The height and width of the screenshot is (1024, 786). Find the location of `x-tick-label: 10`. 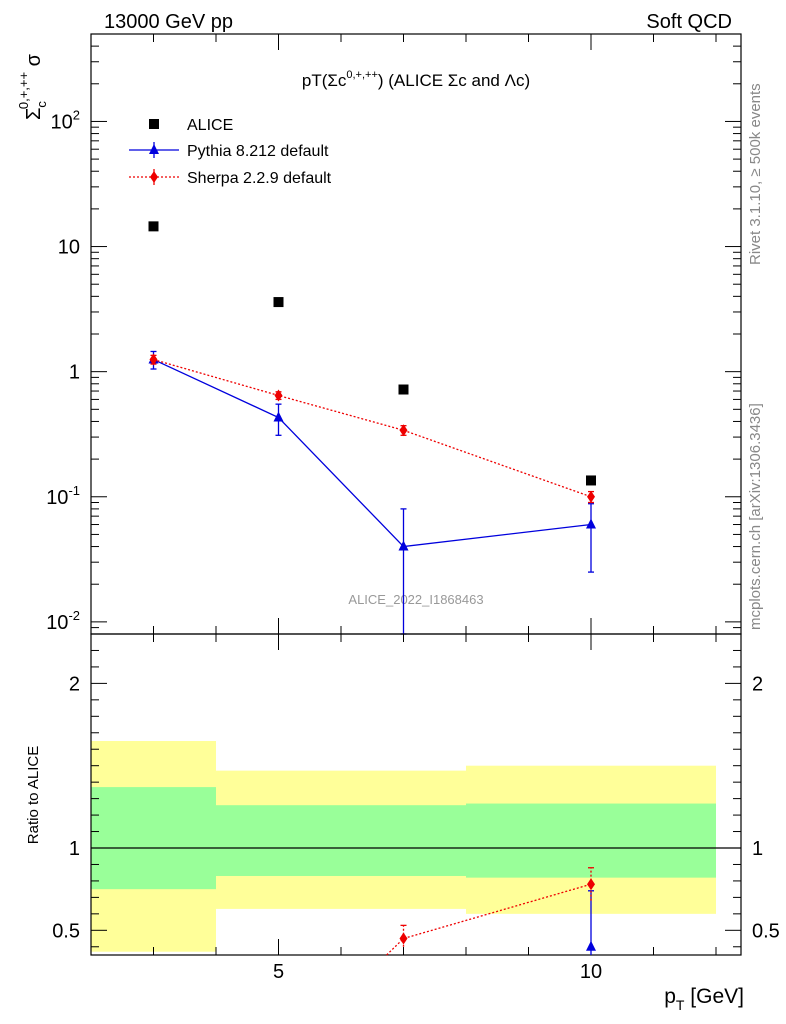

x-tick-label: 10 is located at coordinates (591, 972).